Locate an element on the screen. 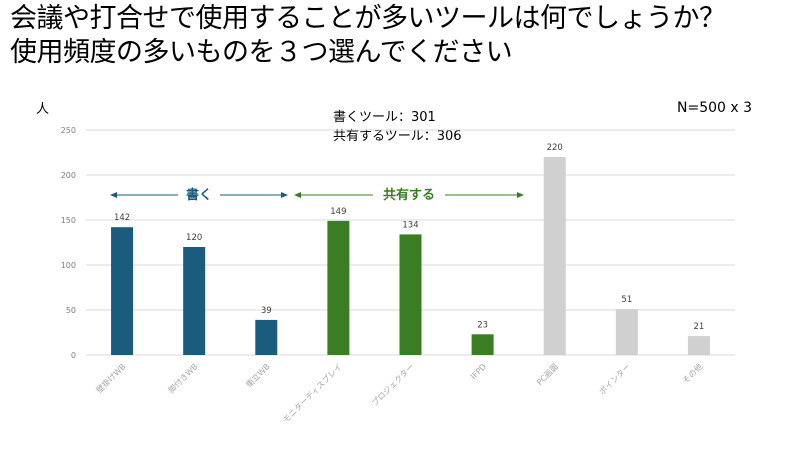 The height and width of the screenshot is (450, 800). data-label: 39 is located at coordinates (266, 311).